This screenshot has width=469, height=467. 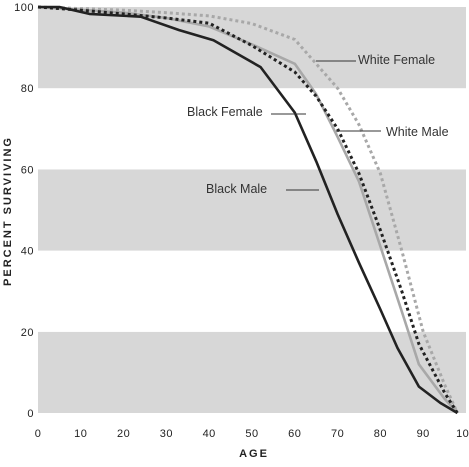 I want to click on y-axis-title: PERCENT SURVIVING, so click(x=8, y=211).